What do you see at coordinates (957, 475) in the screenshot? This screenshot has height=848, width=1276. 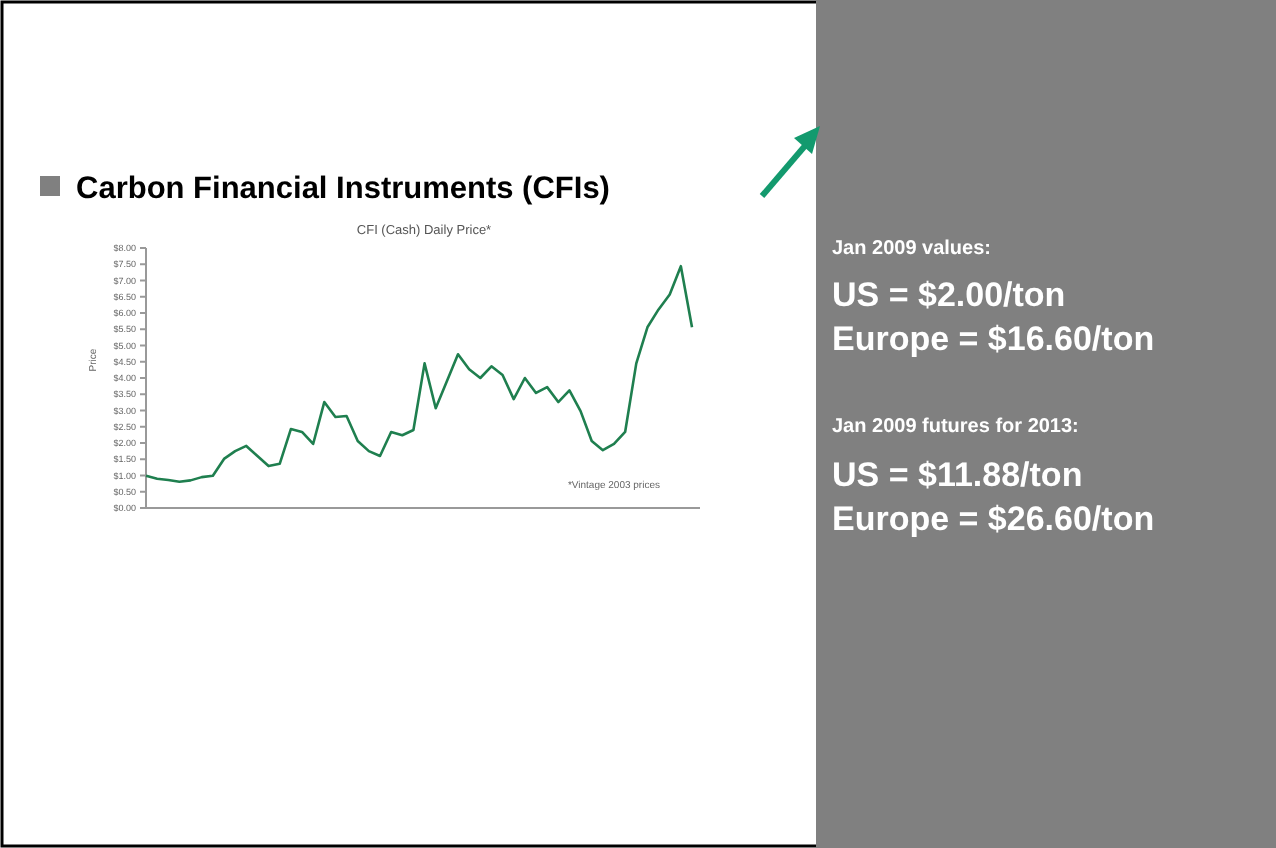 I see `text: US = $11.88/ton` at bounding box center [957, 475].